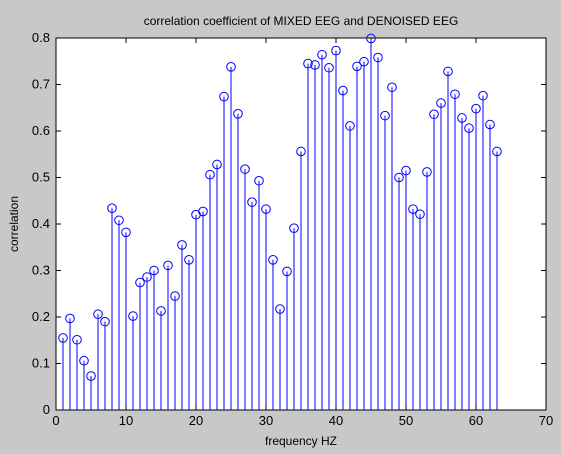 This screenshot has width=561, height=454. What do you see at coordinates (41, 270) in the screenshot?
I see `y-tick-label: 0.3` at bounding box center [41, 270].